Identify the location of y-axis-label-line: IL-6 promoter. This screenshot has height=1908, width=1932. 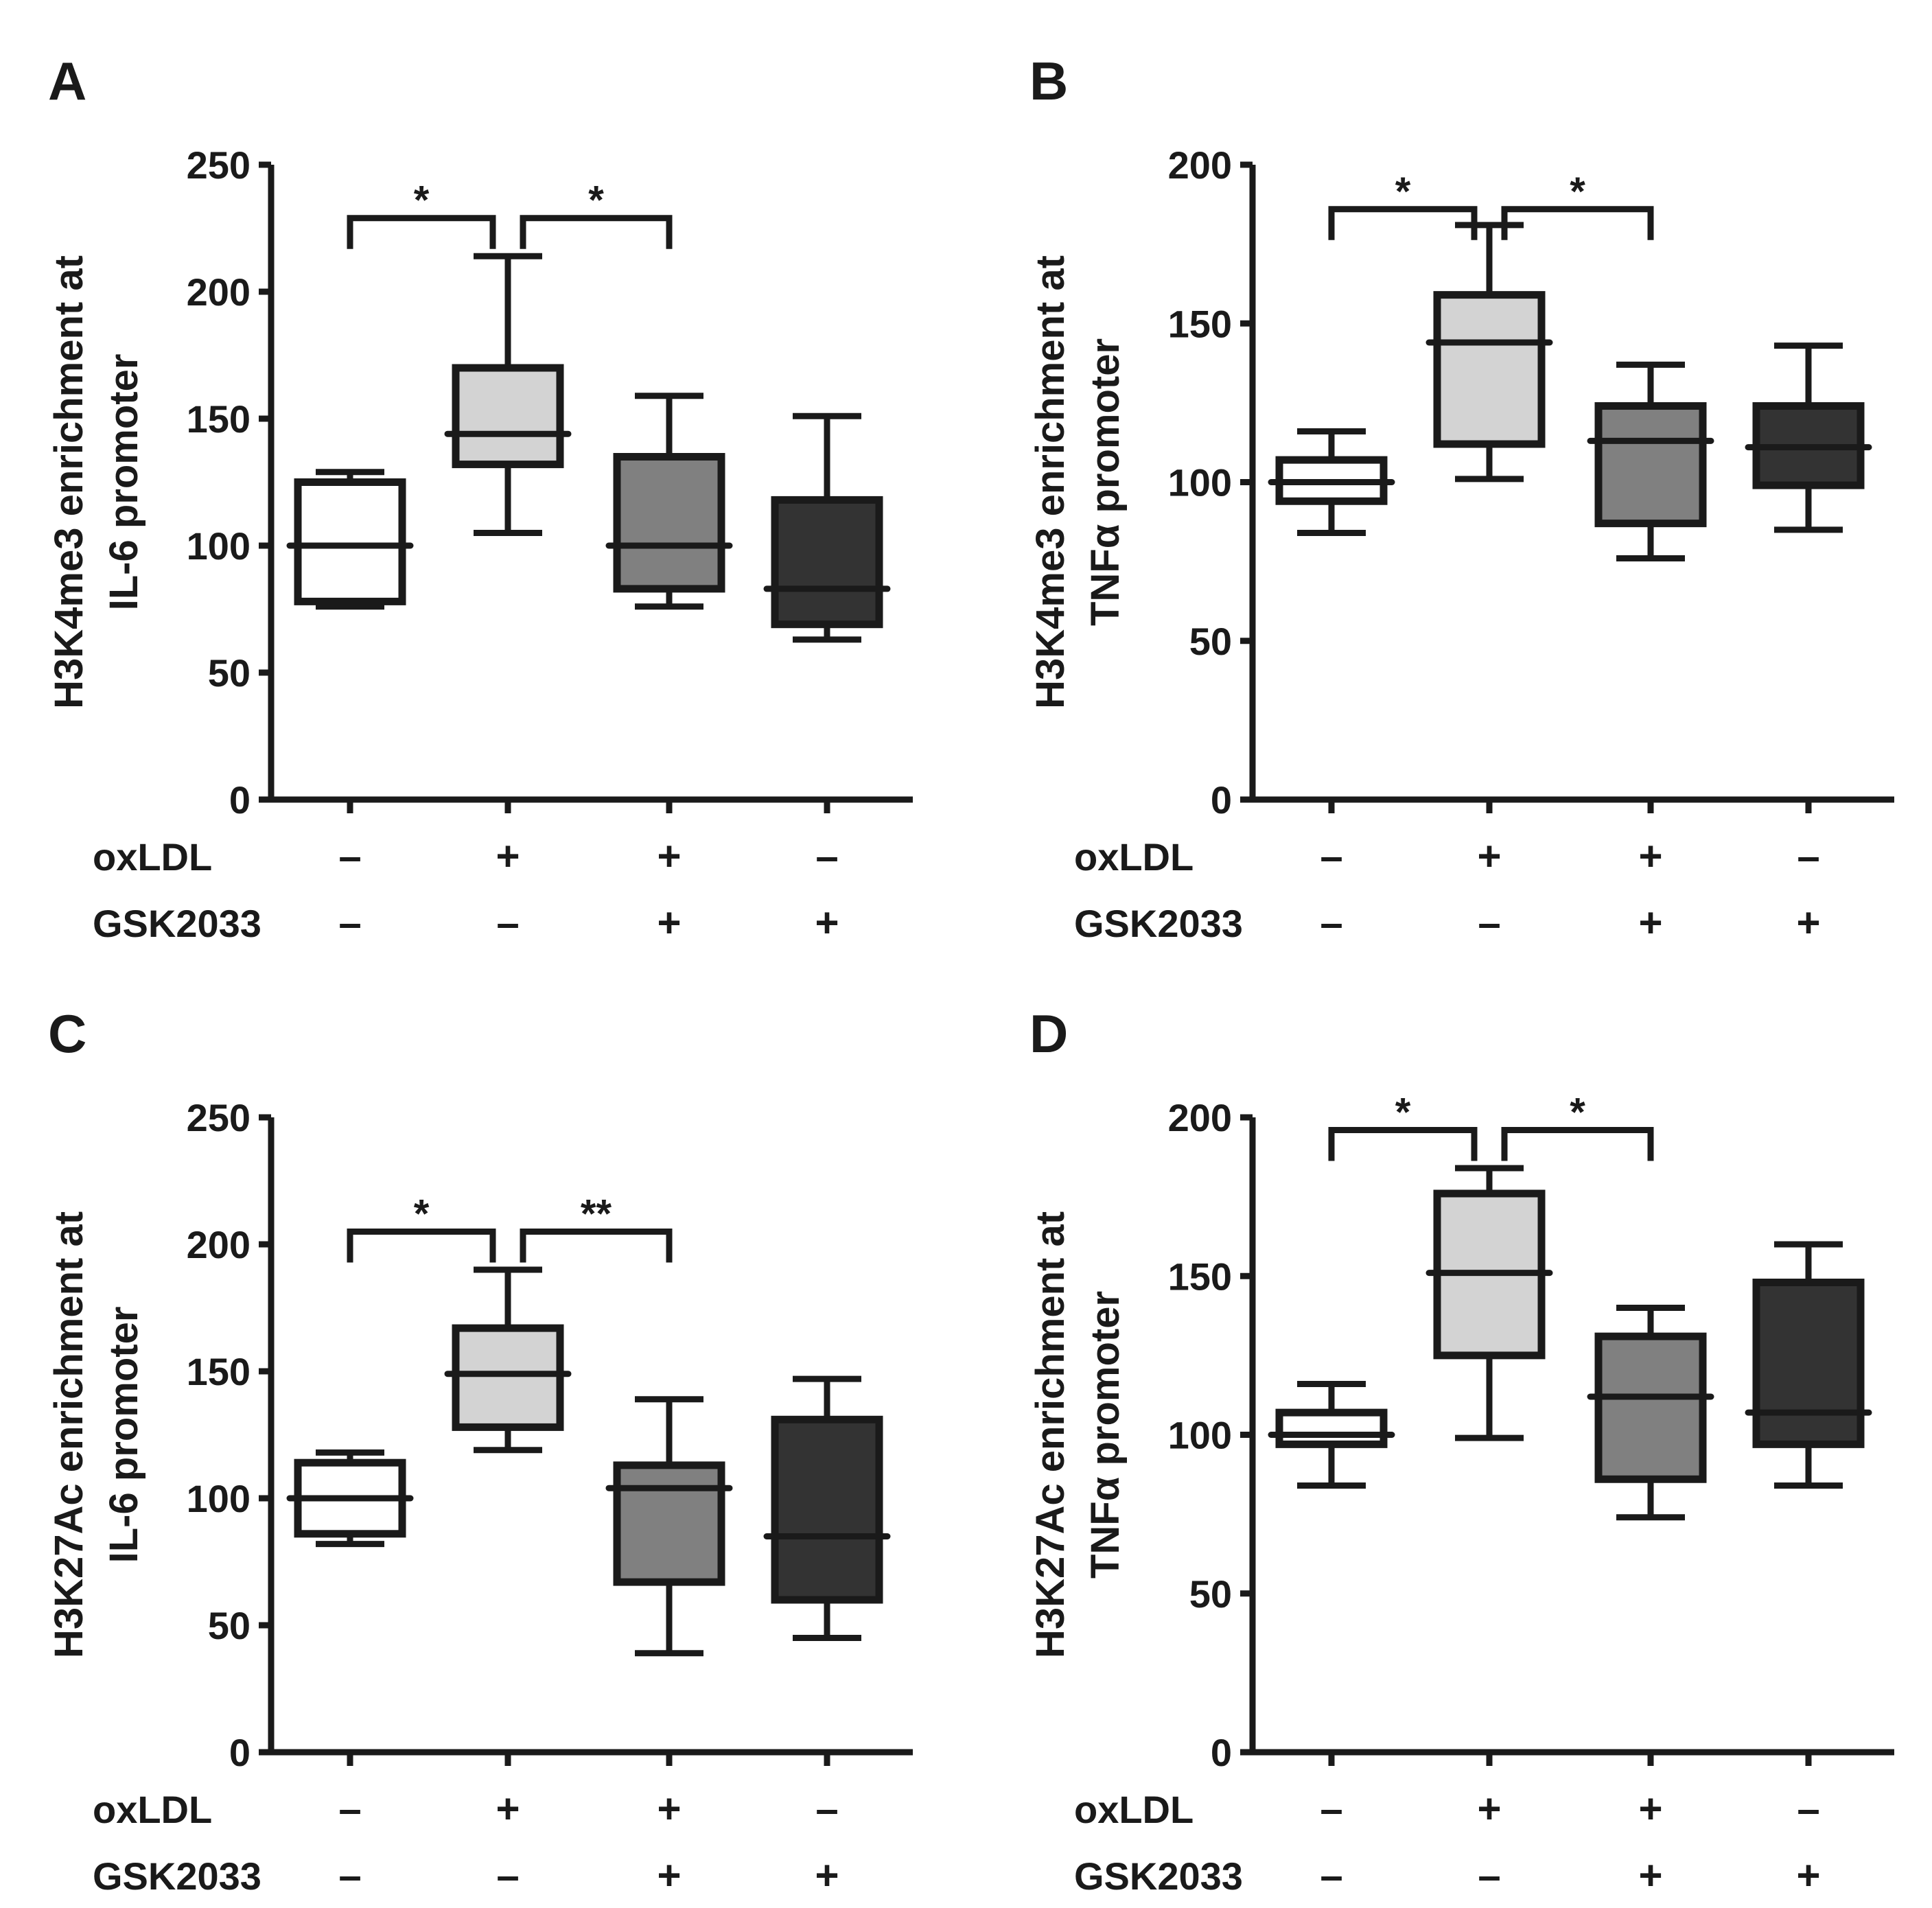
(124, 482).